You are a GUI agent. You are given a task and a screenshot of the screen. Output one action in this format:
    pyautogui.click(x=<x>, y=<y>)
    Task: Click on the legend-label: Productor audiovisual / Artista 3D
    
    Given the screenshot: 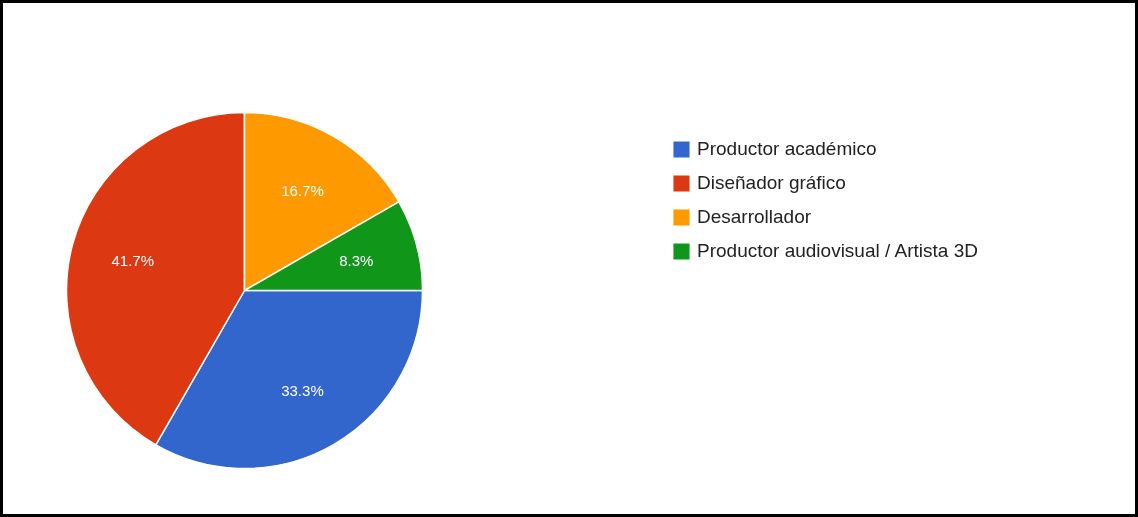 What is the action you would take?
    pyautogui.click(x=837, y=251)
    